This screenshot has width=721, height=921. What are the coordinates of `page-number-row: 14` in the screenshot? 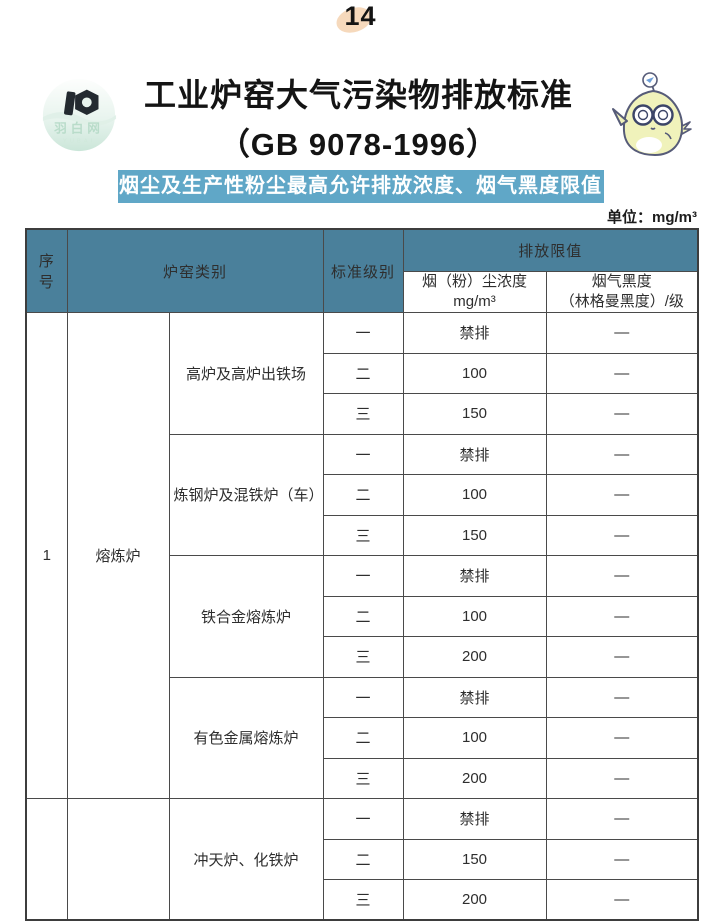 It's located at (360, 18).